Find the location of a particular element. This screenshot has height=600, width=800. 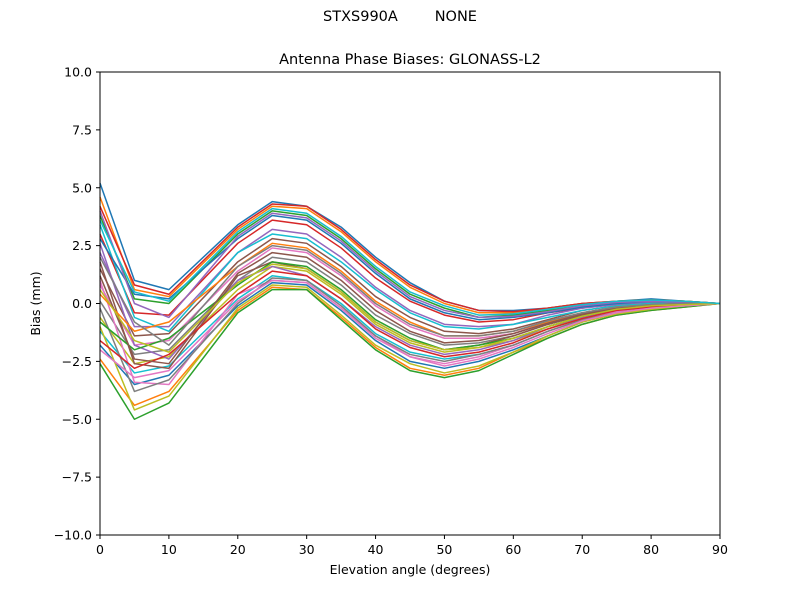

y-tick-label: 0.0 is located at coordinates (82, 303).